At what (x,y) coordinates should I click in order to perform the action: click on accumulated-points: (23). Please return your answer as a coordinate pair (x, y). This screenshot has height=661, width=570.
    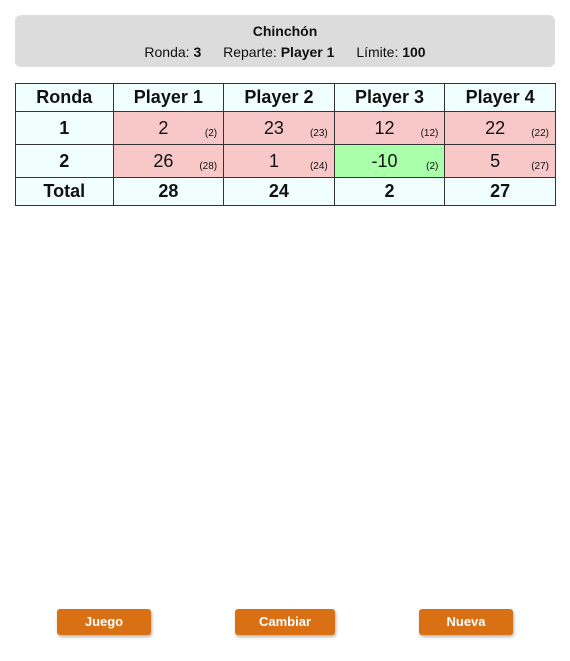
    Looking at the image, I should click on (318, 133).